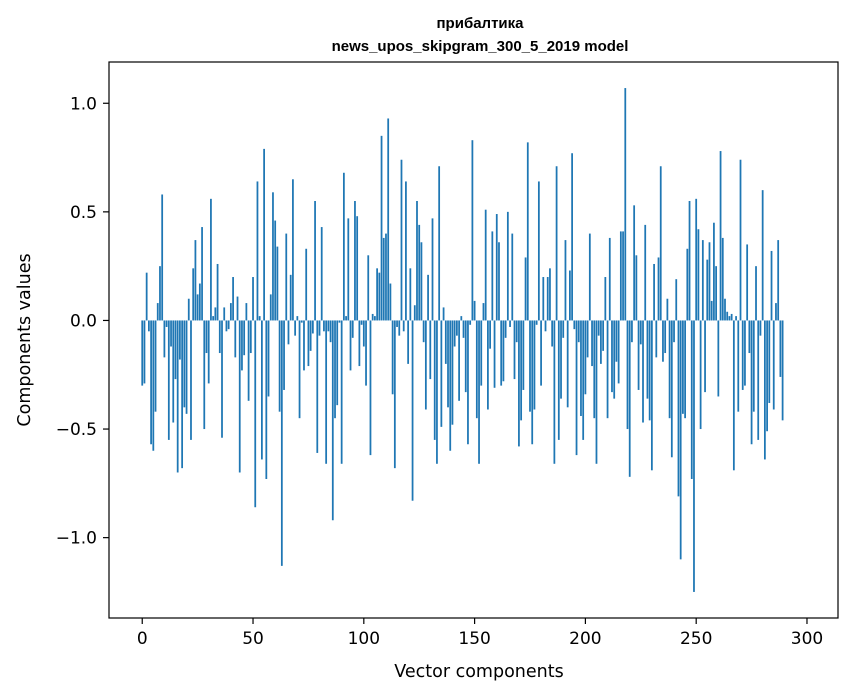  What do you see at coordinates (83, 213) in the screenshot?
I see `y-tick-label: 0.5` at bounding box center [83, 213].